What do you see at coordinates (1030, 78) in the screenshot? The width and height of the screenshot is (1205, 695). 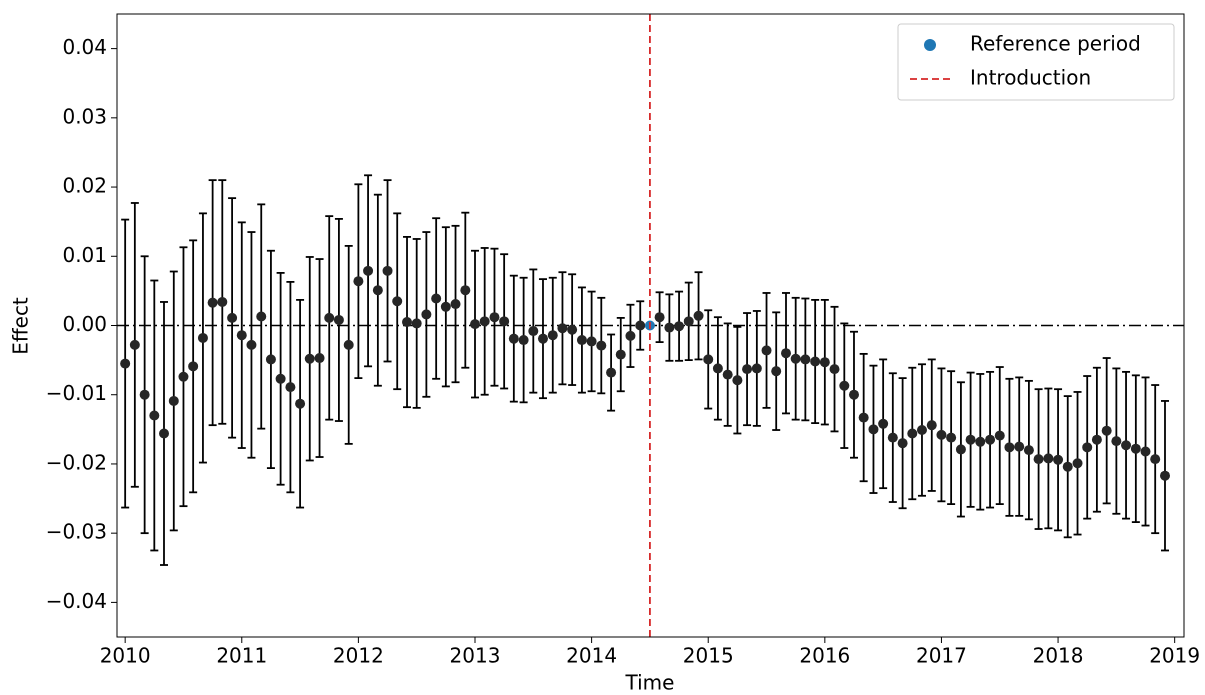 I see `legend-label: Introduction` at bounding box center [1030, 78].